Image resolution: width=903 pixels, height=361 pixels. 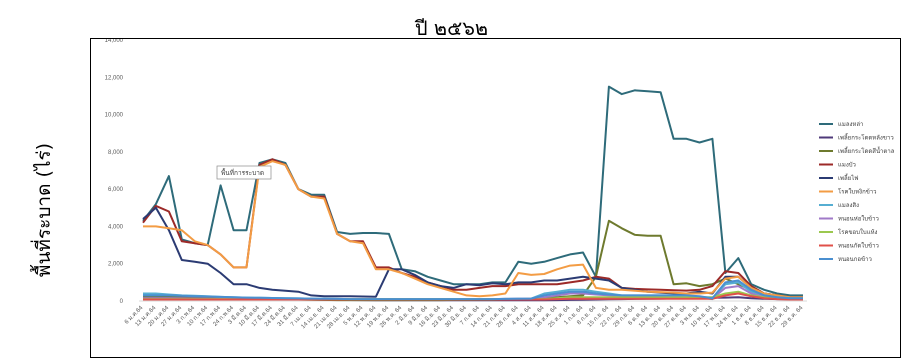 What do you see at coordinates (866, 150) in the screenshot?
I see `legend-label: เพลี้ยกระโดดสีน้ำตาล` at bounding box center [866, 150].